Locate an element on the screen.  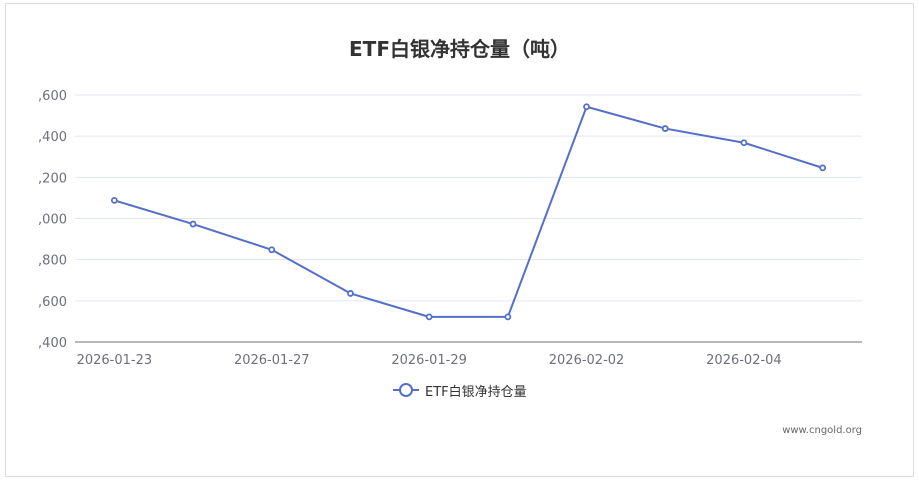
y-tick-label: ,200 is located at coordinates (52, 178).